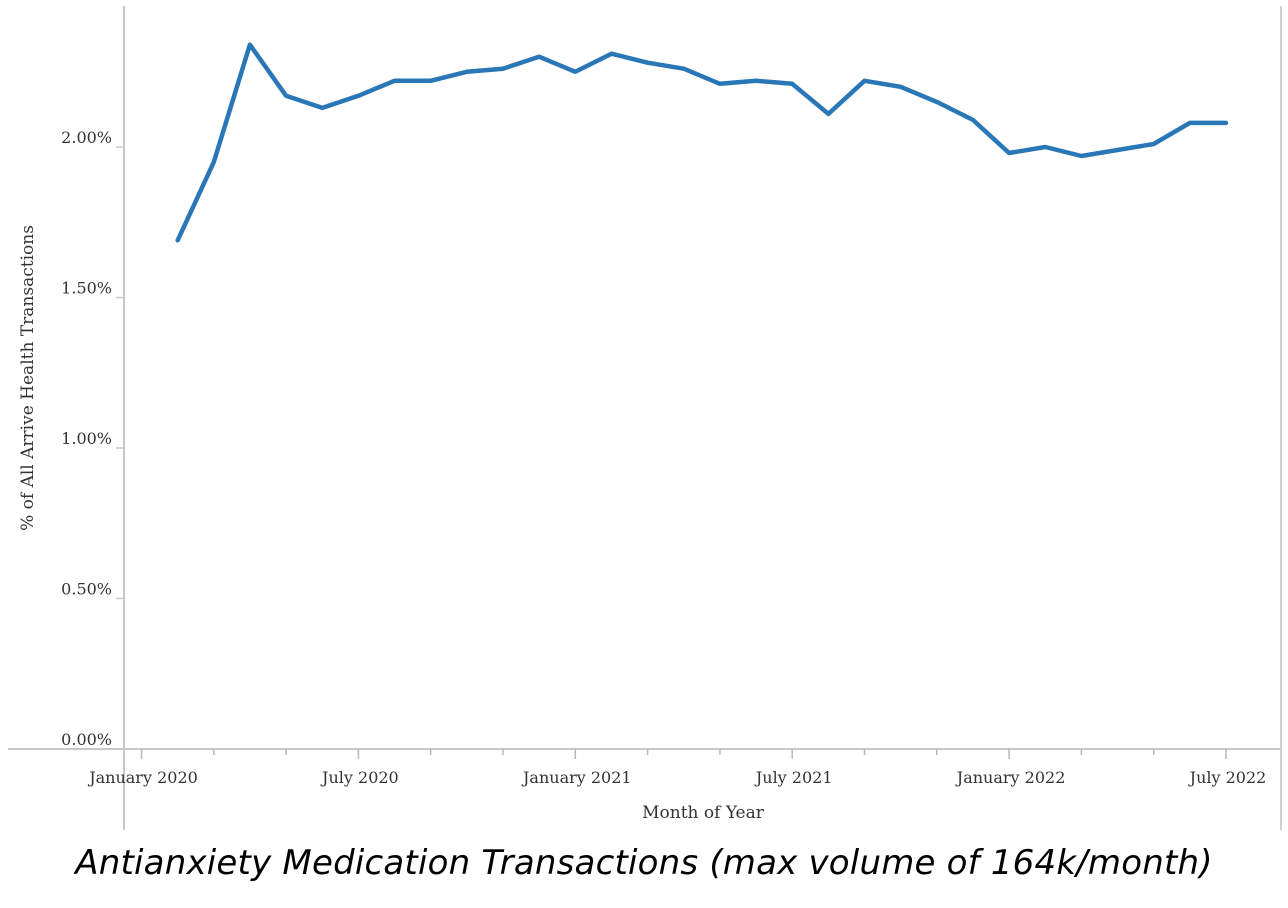  I want to click on x-tick-label: January 2022, so click(1010, 777).